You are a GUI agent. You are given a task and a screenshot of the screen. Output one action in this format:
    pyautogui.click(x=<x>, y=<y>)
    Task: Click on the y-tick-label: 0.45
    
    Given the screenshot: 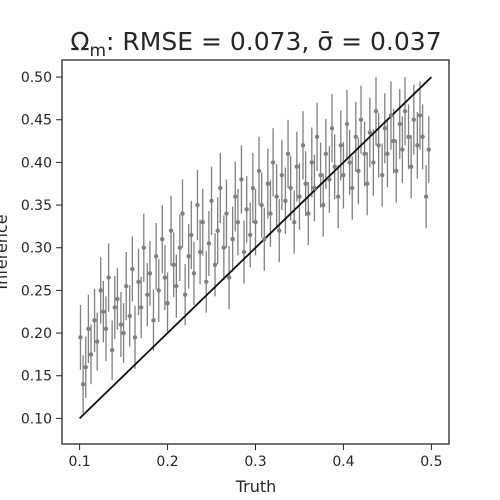 What is the action you would take?
    pyautogui.click(x=36, y=121)
    